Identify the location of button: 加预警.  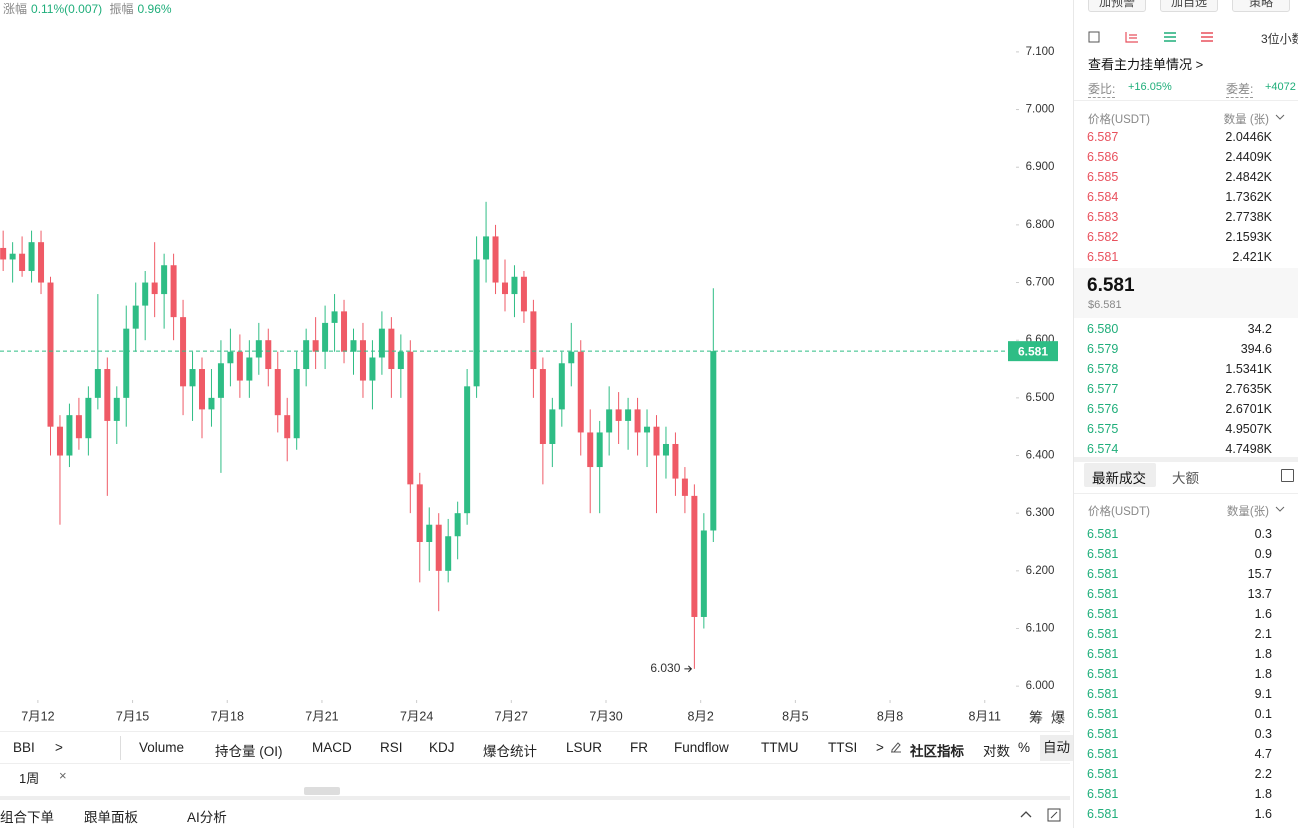
(1117, 6).